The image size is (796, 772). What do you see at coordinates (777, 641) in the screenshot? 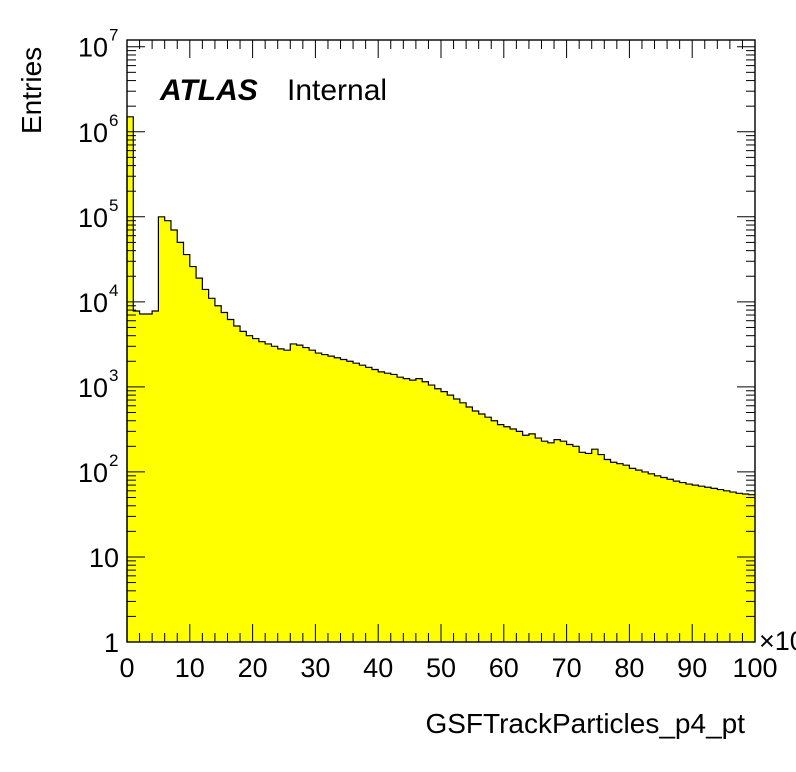
I see `x-axis-multiplier: ×10³` at bounding box center [777, 641].